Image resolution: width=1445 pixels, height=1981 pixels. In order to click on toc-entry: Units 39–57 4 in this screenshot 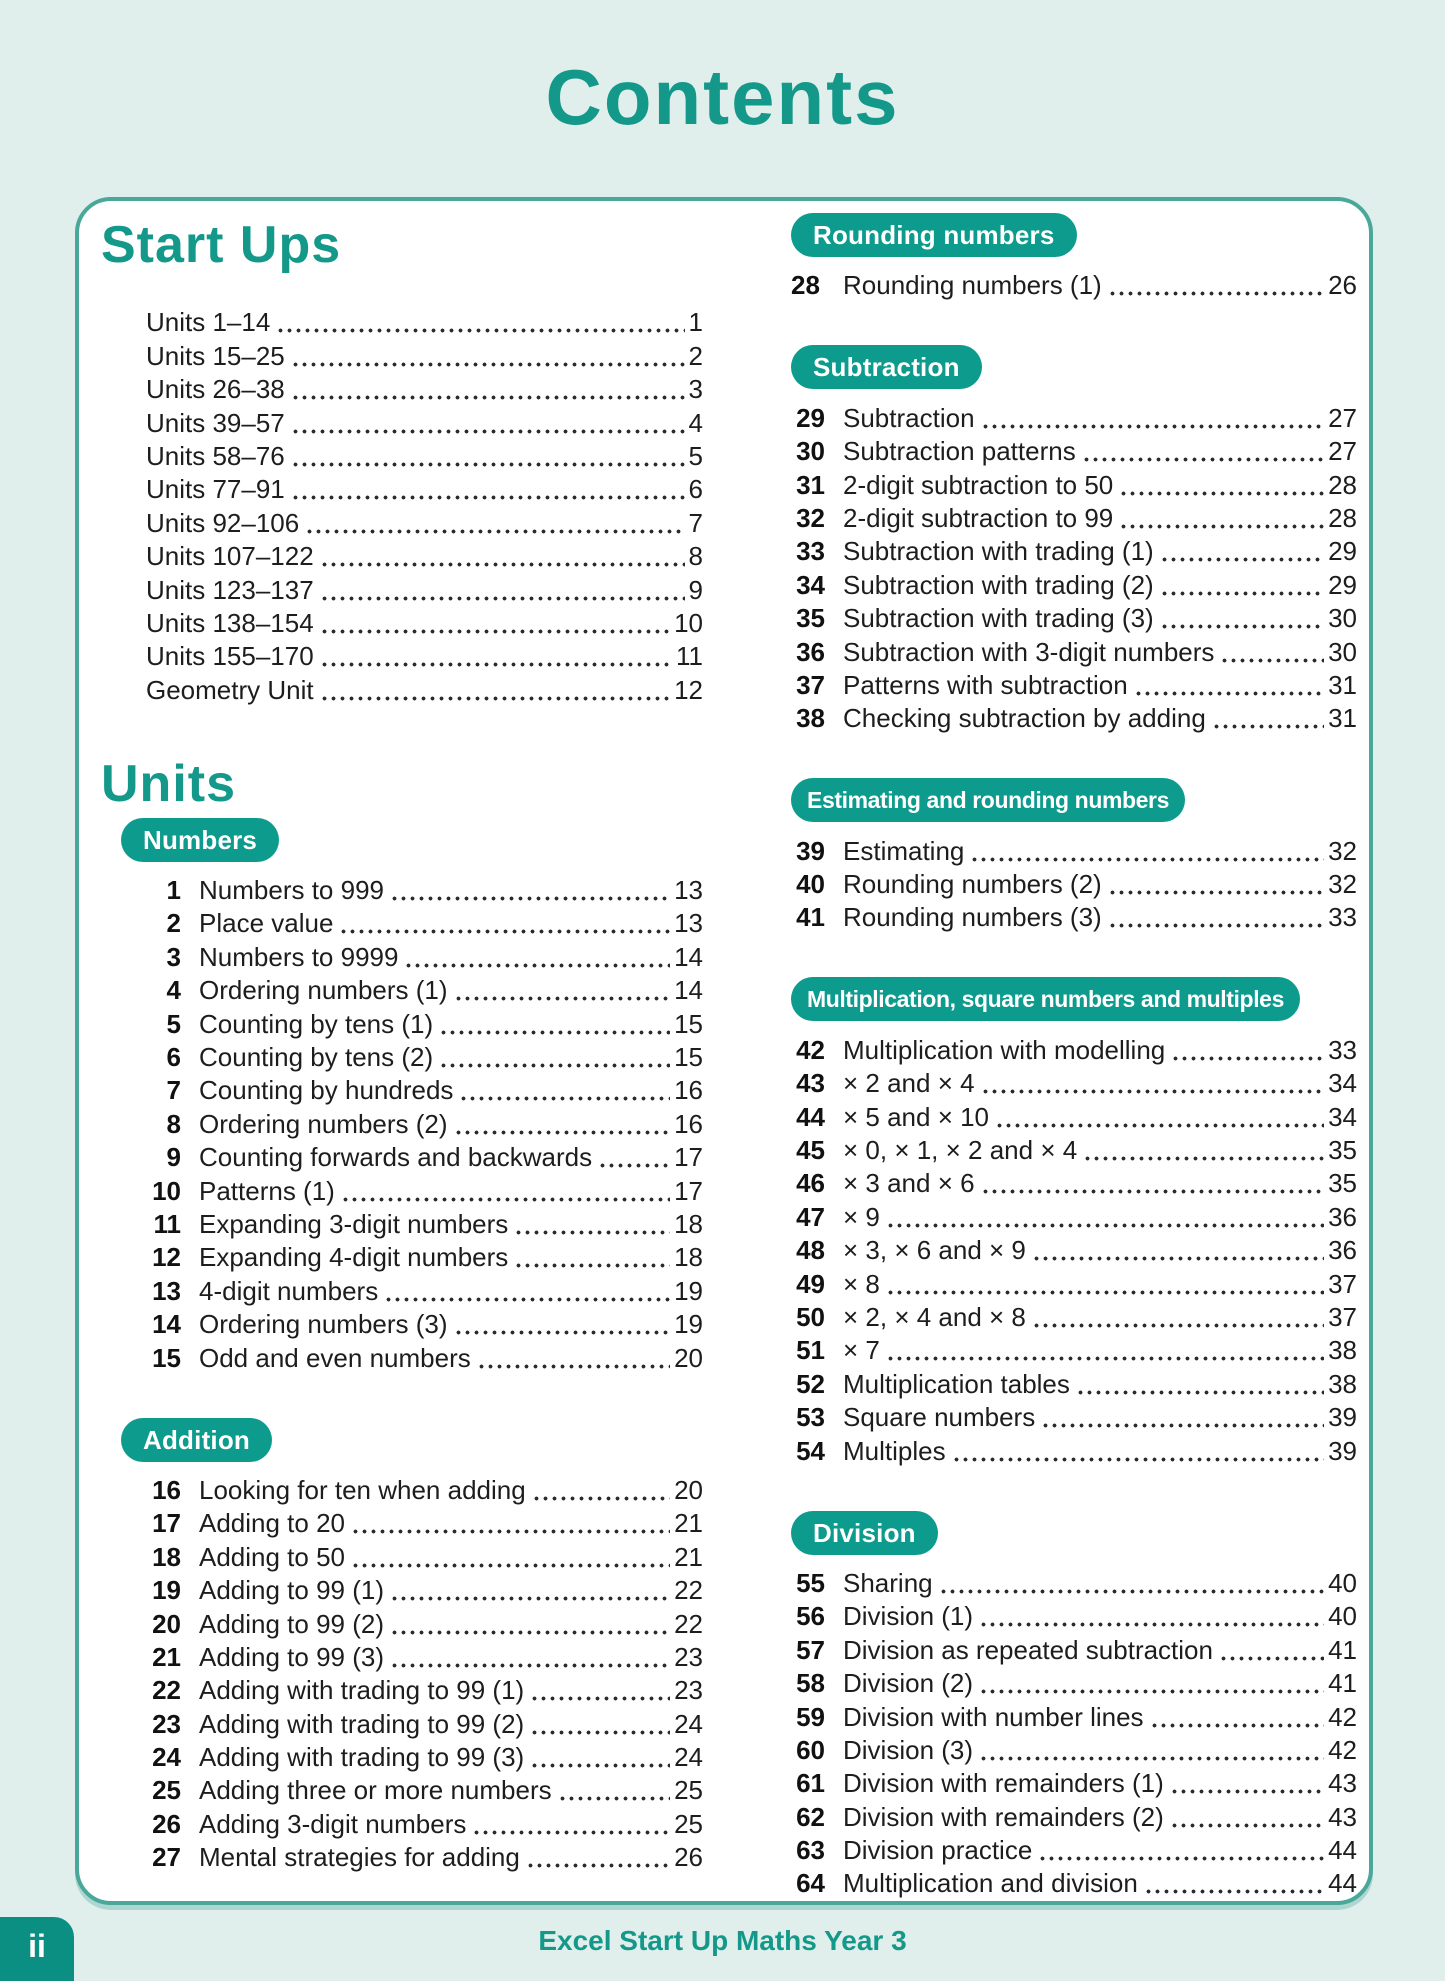, I will do `click(402, 421)`.